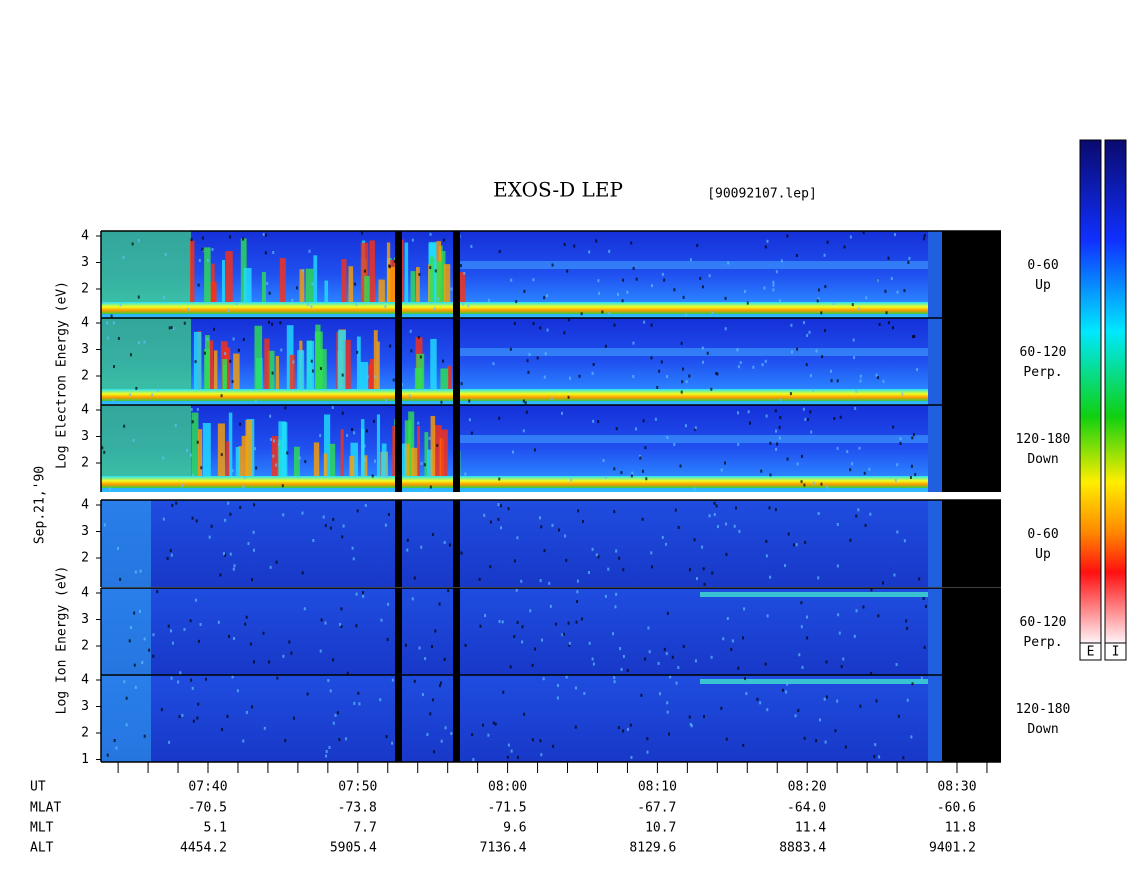  What do you see at coordinates (1042, 534) in the screenshot?
I see `panel-label: 0-60` at bounding box center [1042, 534].